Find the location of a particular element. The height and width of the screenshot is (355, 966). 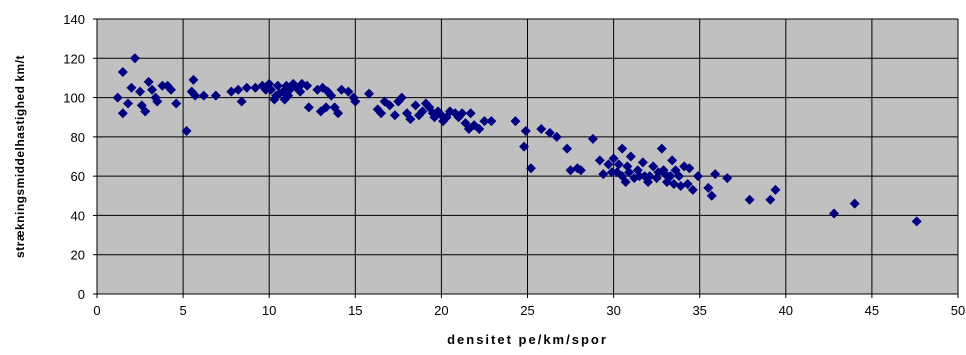

y-tick-label: 100 is located at coordinates (74, 98).